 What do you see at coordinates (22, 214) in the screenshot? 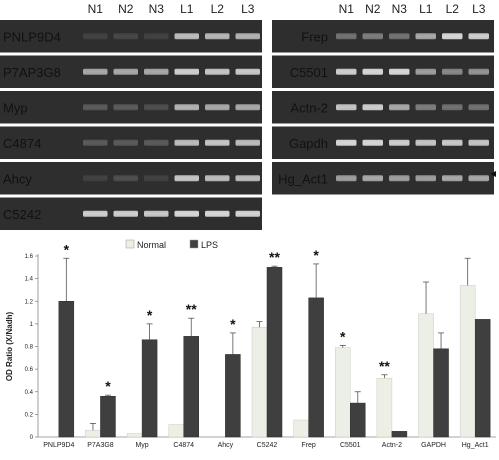
I see `gene-label-c5242: C5242` at bounding box center [22, 214].